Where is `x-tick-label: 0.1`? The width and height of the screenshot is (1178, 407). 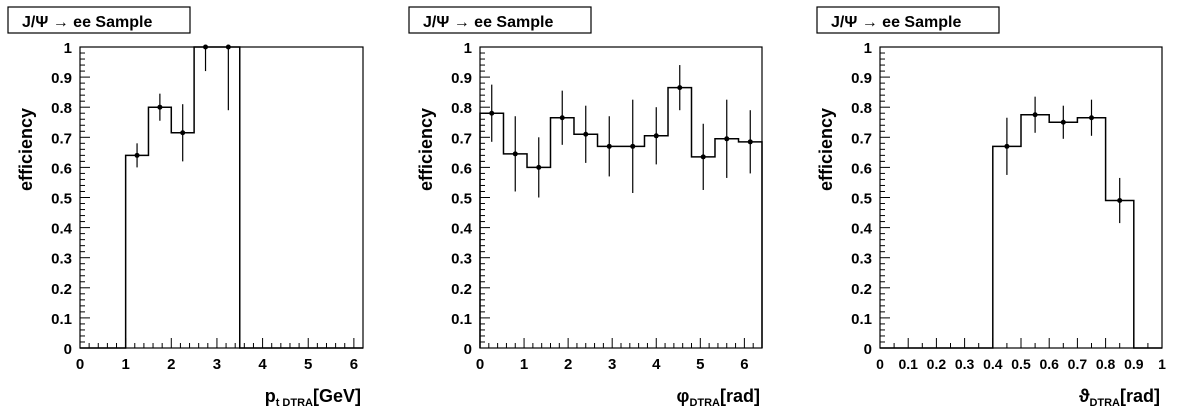
x-tick-label: 0.1 is located at coordinates (908, 364).